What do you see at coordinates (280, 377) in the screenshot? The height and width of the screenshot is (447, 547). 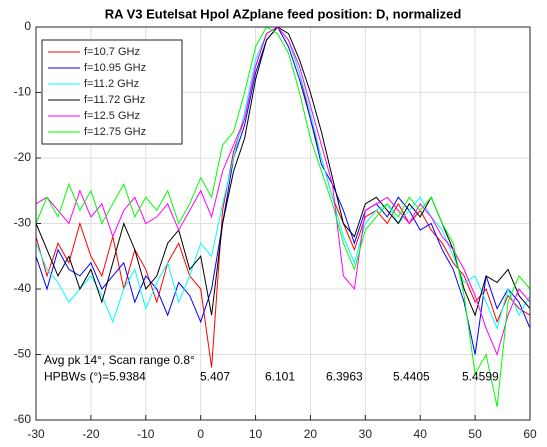 I see `annotation: 6.101` at bounding box center [280, 377].